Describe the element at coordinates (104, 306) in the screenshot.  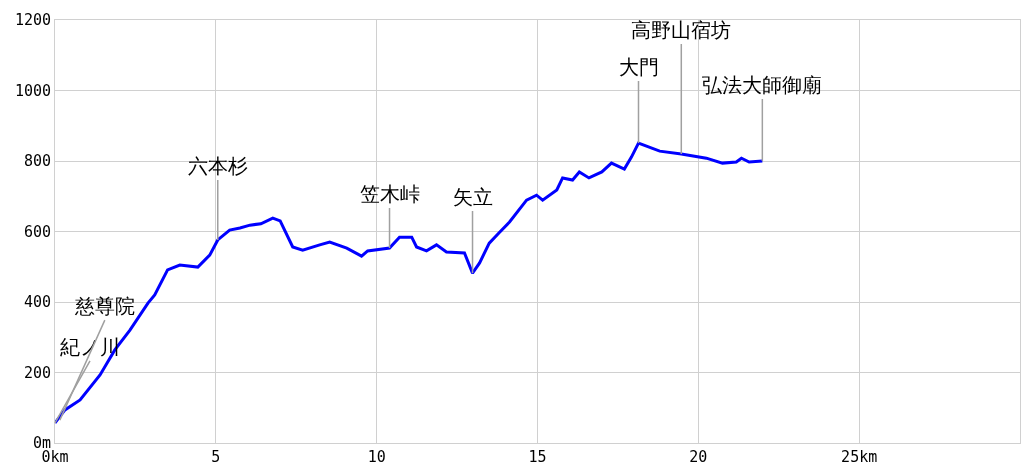
I see `annotation: 慈尊院` at that location.